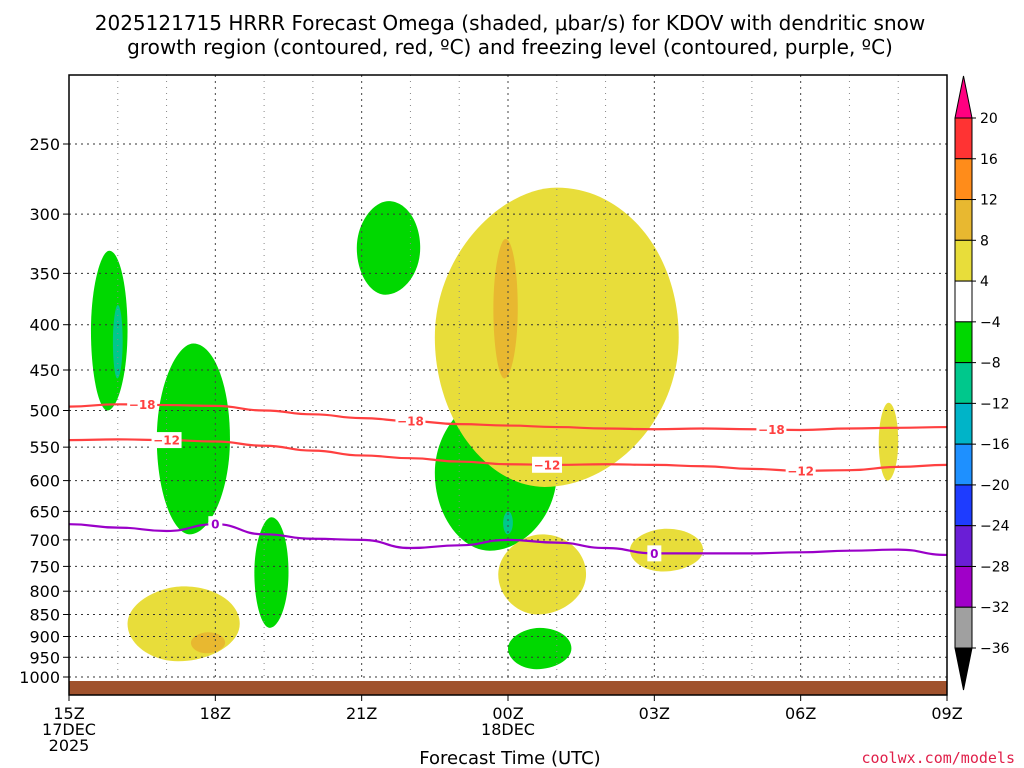 The image size is (1024, 768). Describe the element at coordinates (69, 745) in the screenshot. I see `x-tick-label-0-2: 2025` at that location.